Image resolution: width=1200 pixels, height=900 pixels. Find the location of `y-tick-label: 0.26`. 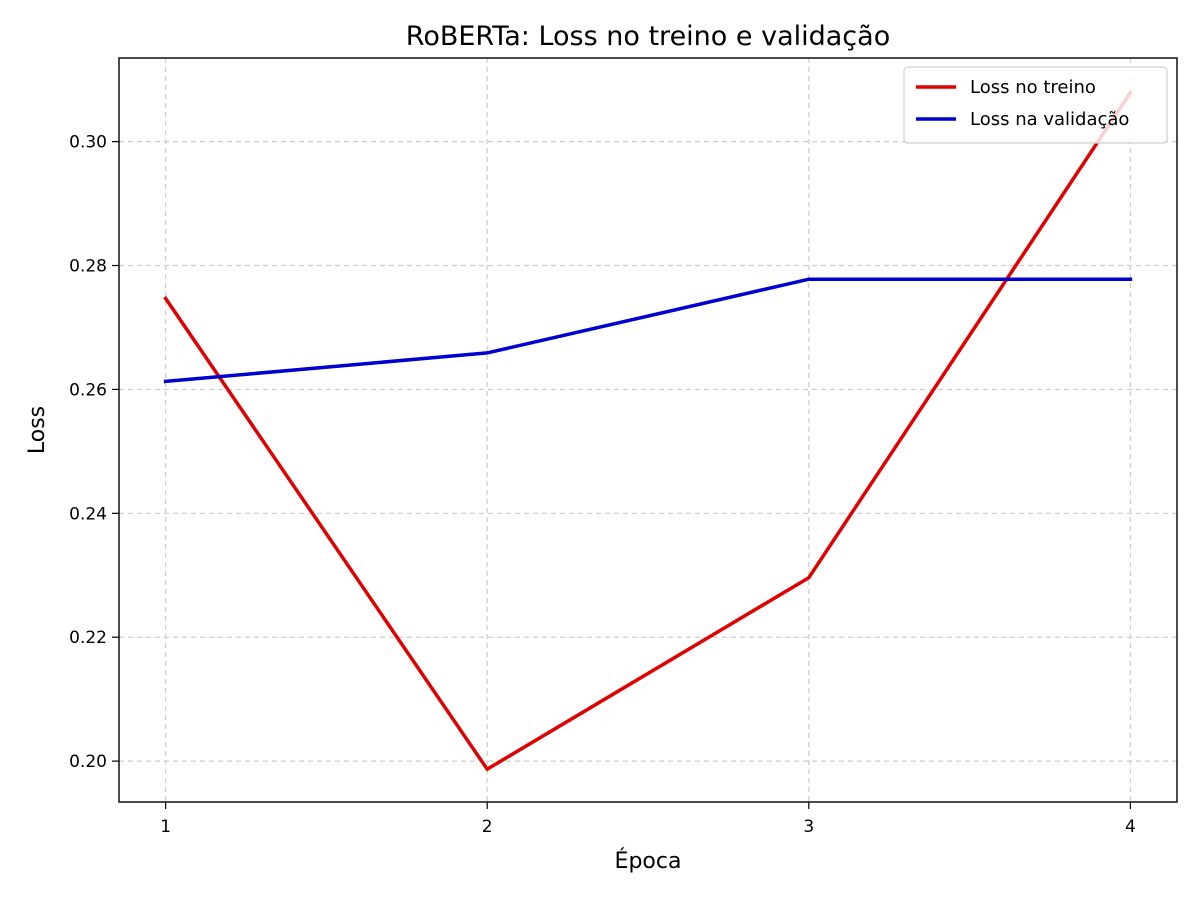

y-tick-label: 0.26 is located at coordinates (88, 390).